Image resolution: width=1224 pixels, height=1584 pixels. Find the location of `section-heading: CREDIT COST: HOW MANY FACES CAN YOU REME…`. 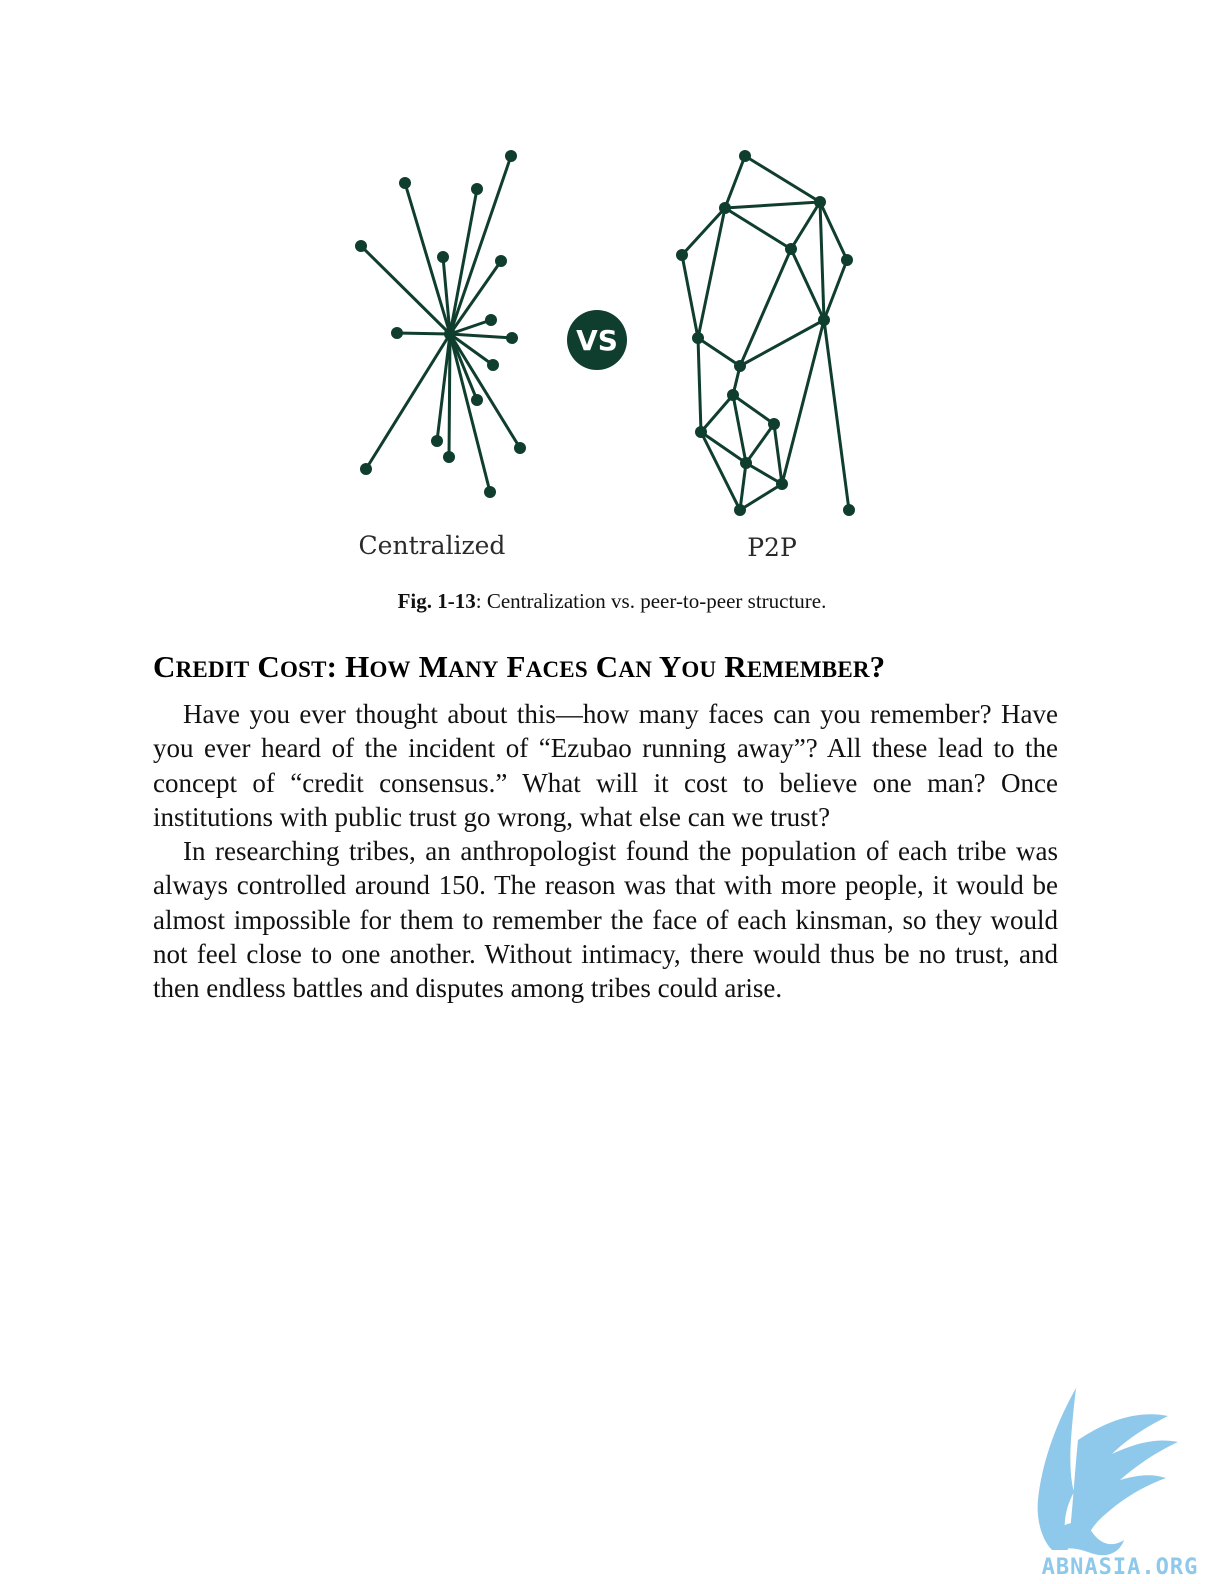

section-heading: CREDIT COST: HOW MANY FACES CAN YOU REME… is located at coordinates (519, 667).